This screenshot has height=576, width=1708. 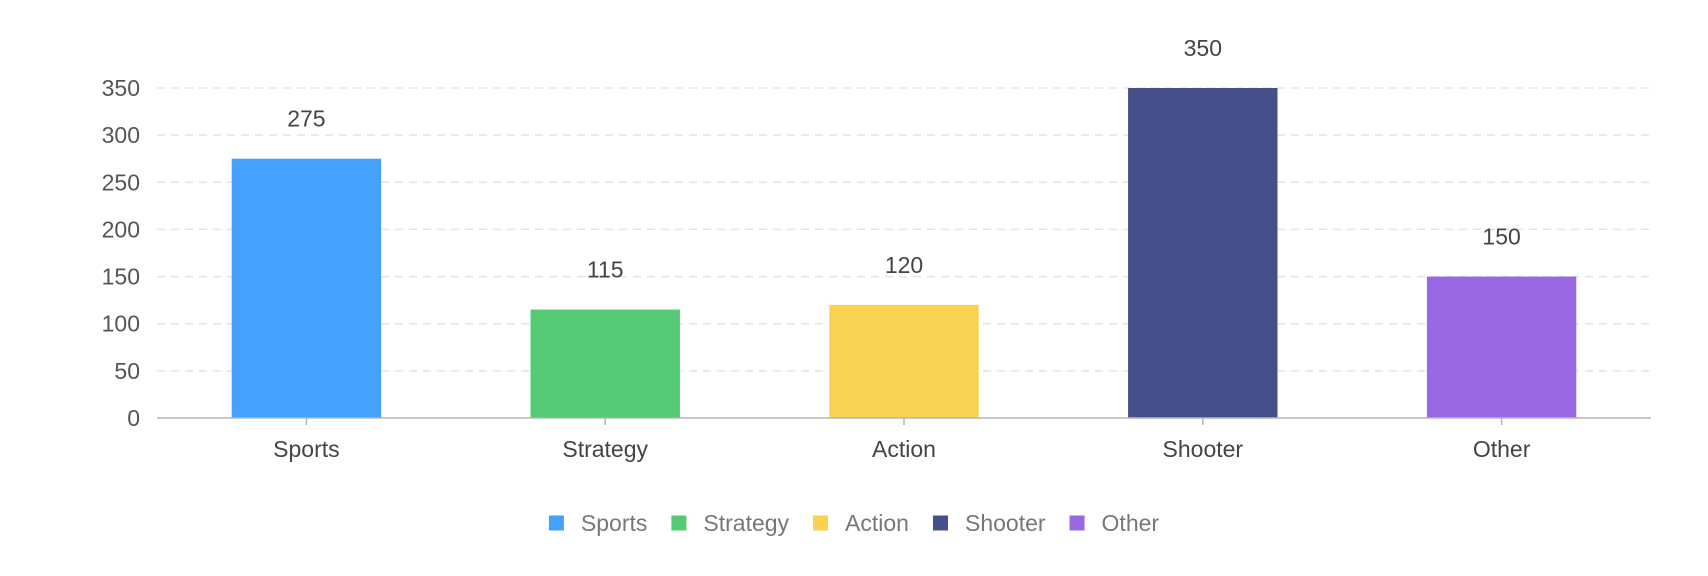 I want to click on x-tick-label-action: Action, so click(x=904, y=449).